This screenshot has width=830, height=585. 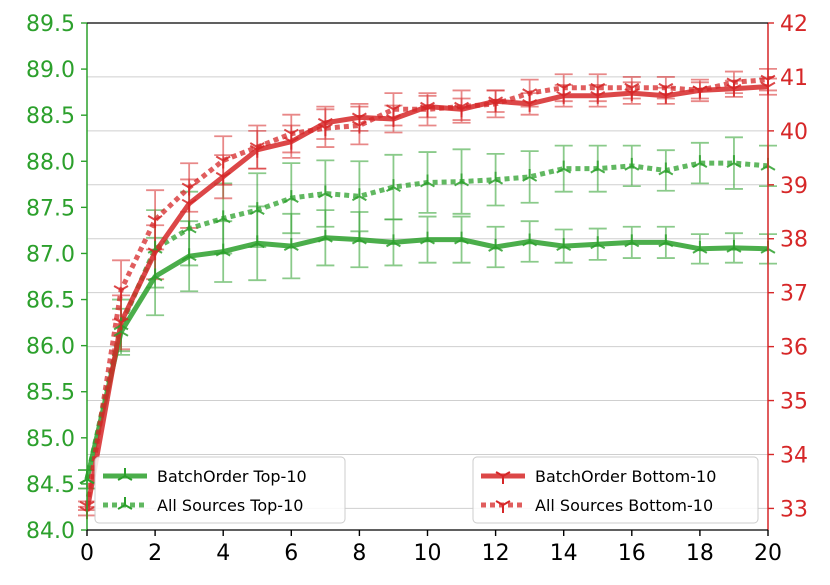 What do you see at coordinates (794, 402) in the screenshot?
I see `right-tick-label: 35` at bounding box center [794, 402].